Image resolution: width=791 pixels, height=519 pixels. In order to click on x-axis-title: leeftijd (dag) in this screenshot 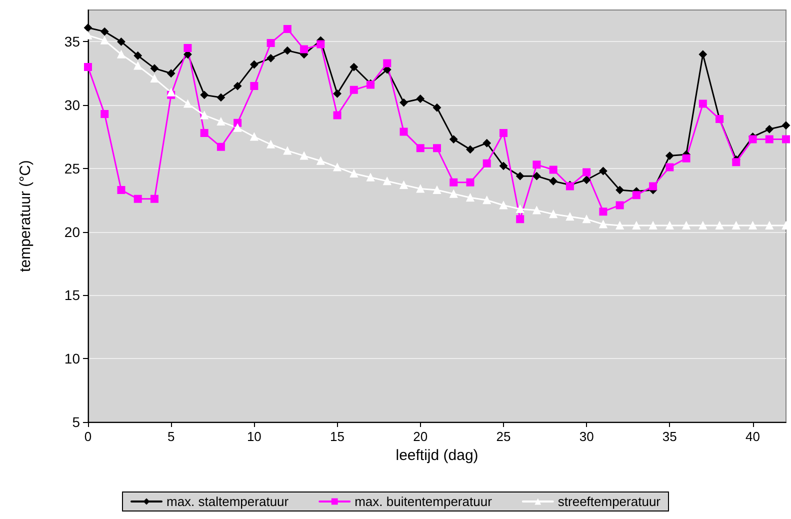, I will do `click(437, 455)`.